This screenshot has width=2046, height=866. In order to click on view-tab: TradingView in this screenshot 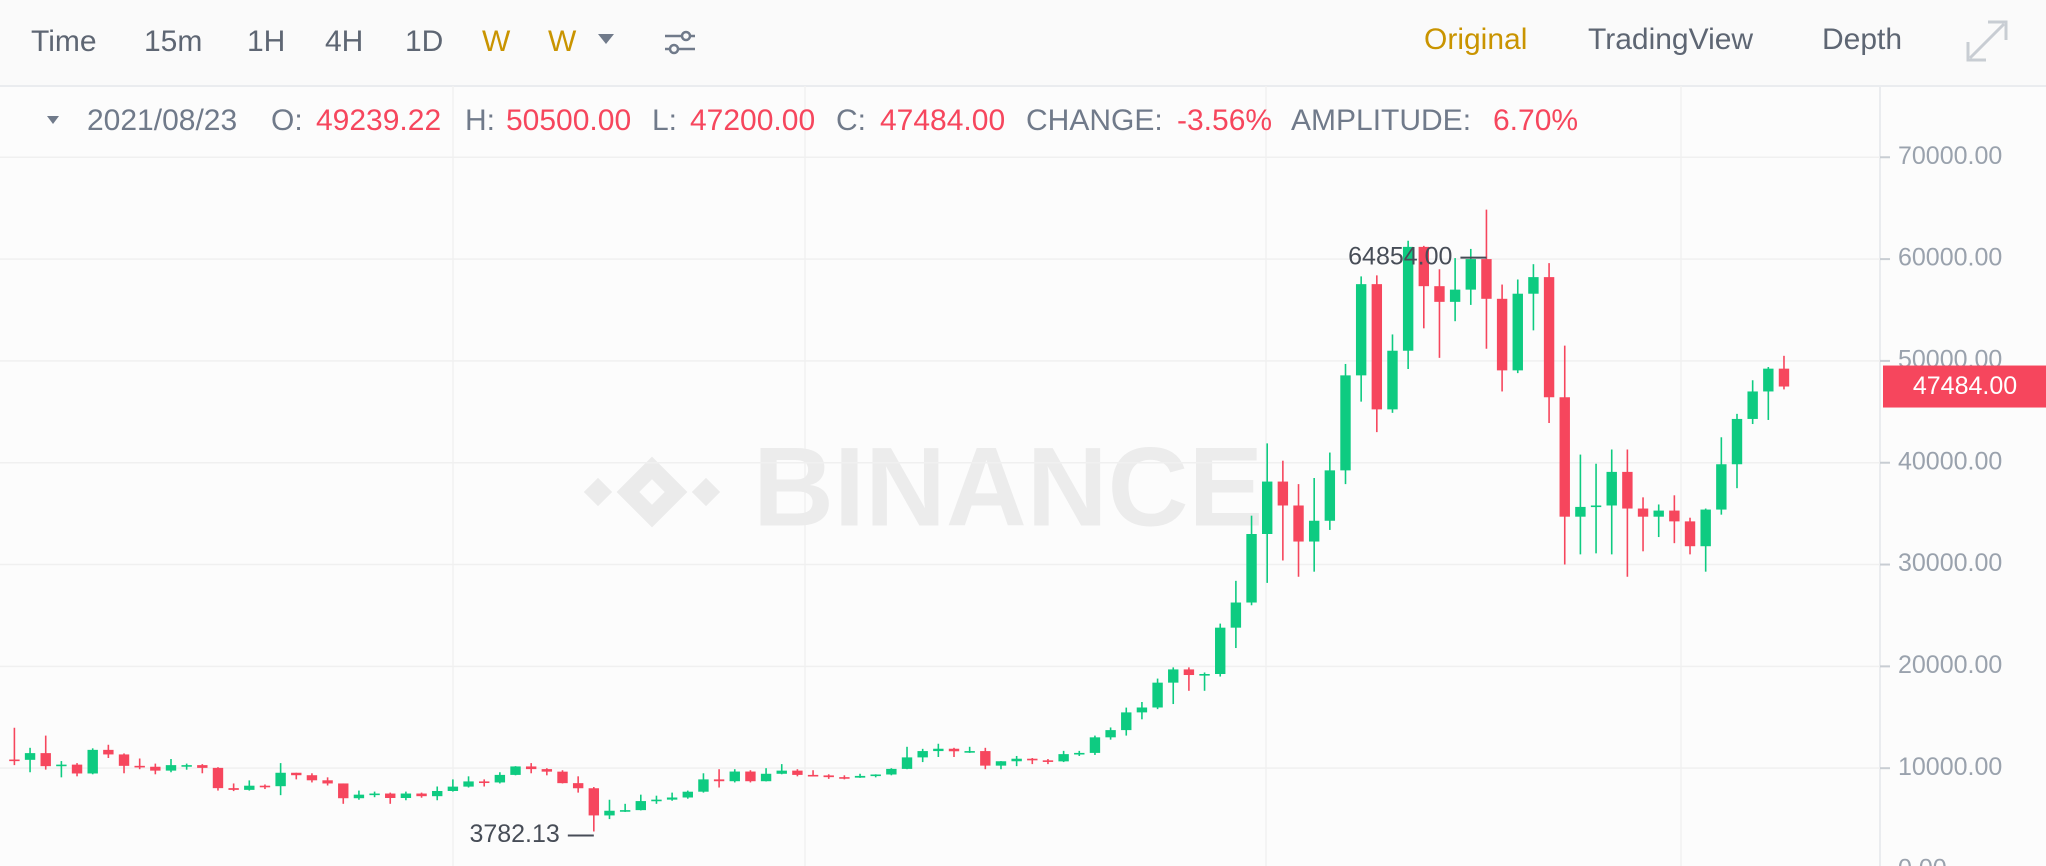, I will do `click(1670, 39)`.